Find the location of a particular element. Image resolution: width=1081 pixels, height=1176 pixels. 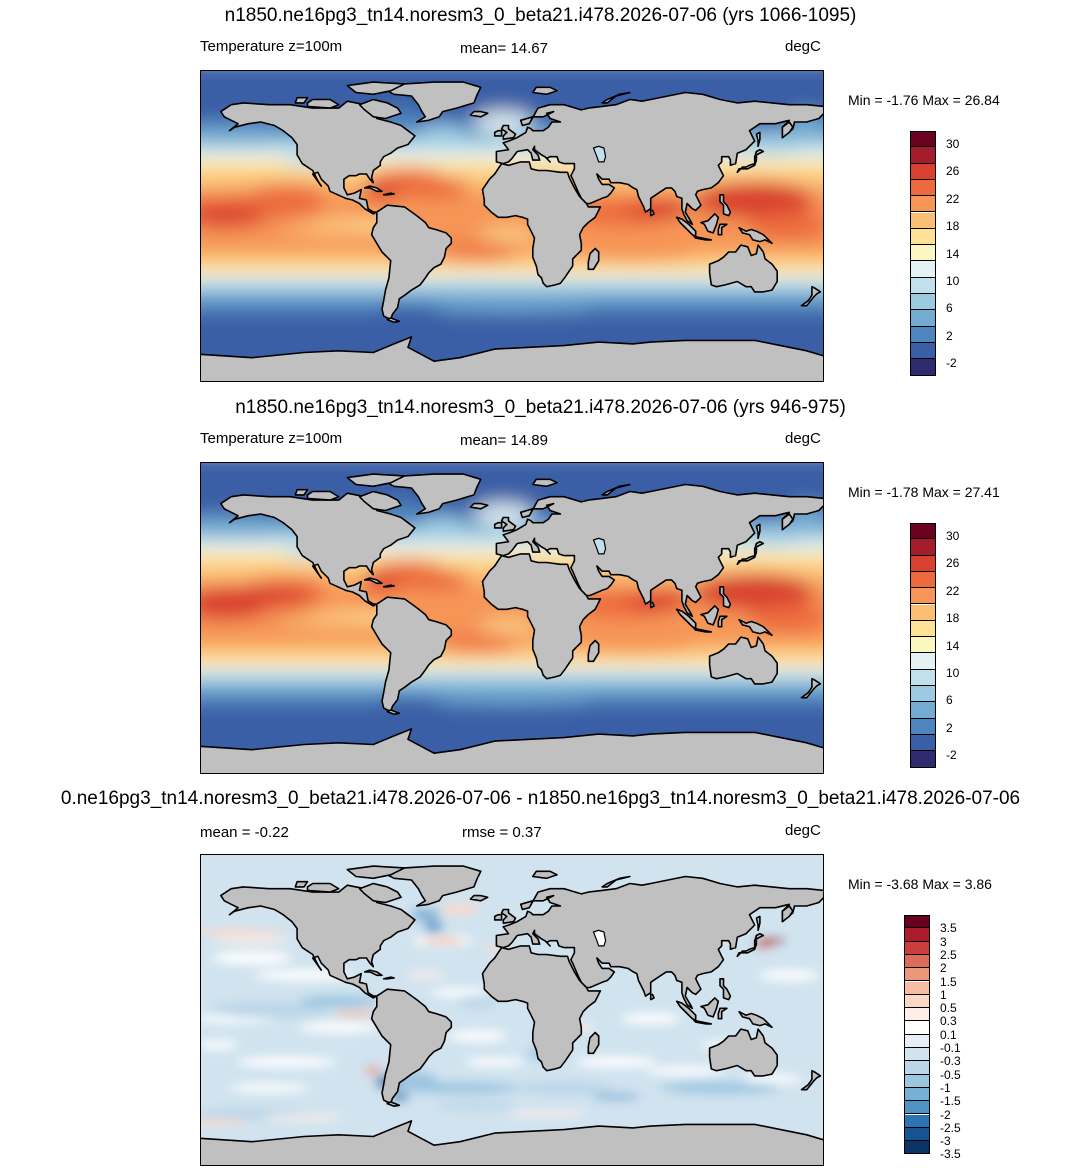

landmass-japan is located at coordinates (750, 161).